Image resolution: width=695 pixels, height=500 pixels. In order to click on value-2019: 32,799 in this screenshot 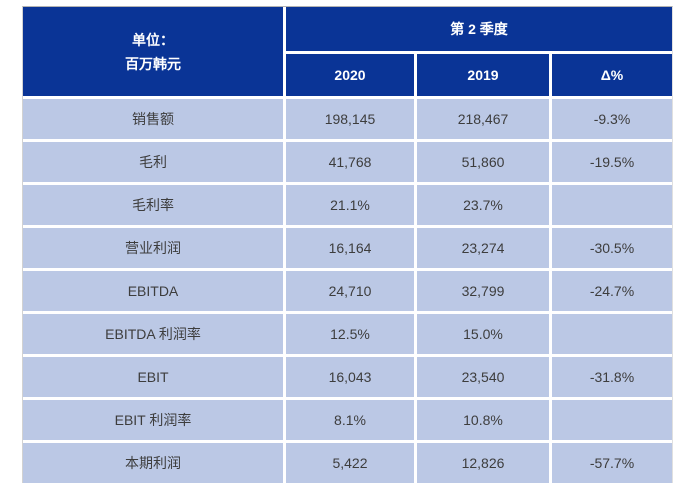, I will do `click(483, 291)`.